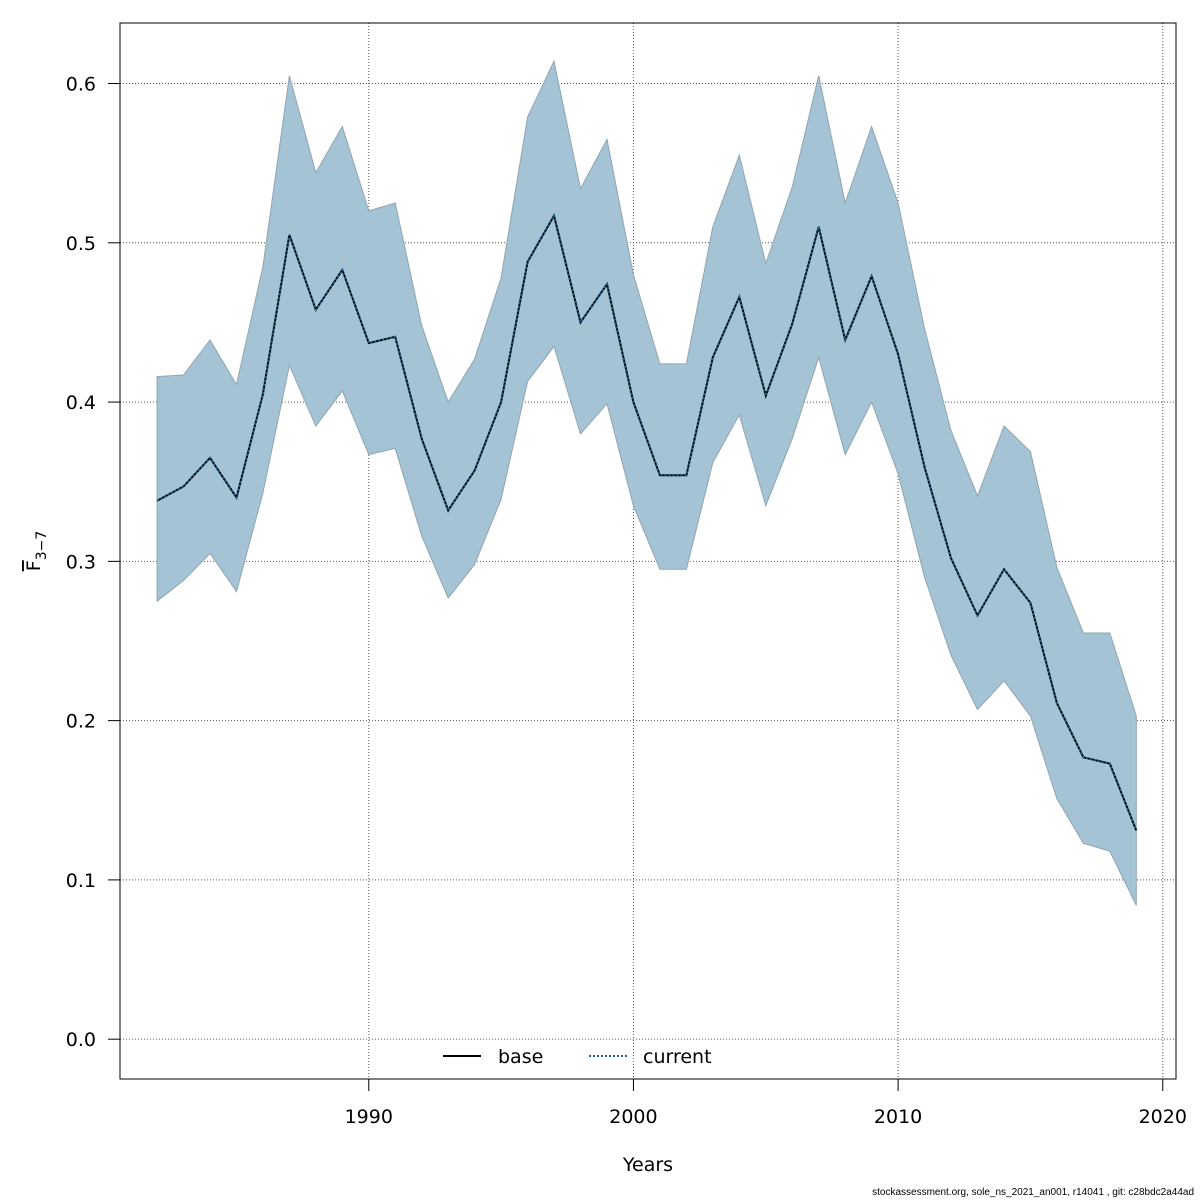 The height and width of the screenshot is (1200, 1200). What do you see at coordinates (766, 1103) in the screenshot?
I see `x-axis: 1990 2000 2010 2020` at bounding box center [766, 1103].